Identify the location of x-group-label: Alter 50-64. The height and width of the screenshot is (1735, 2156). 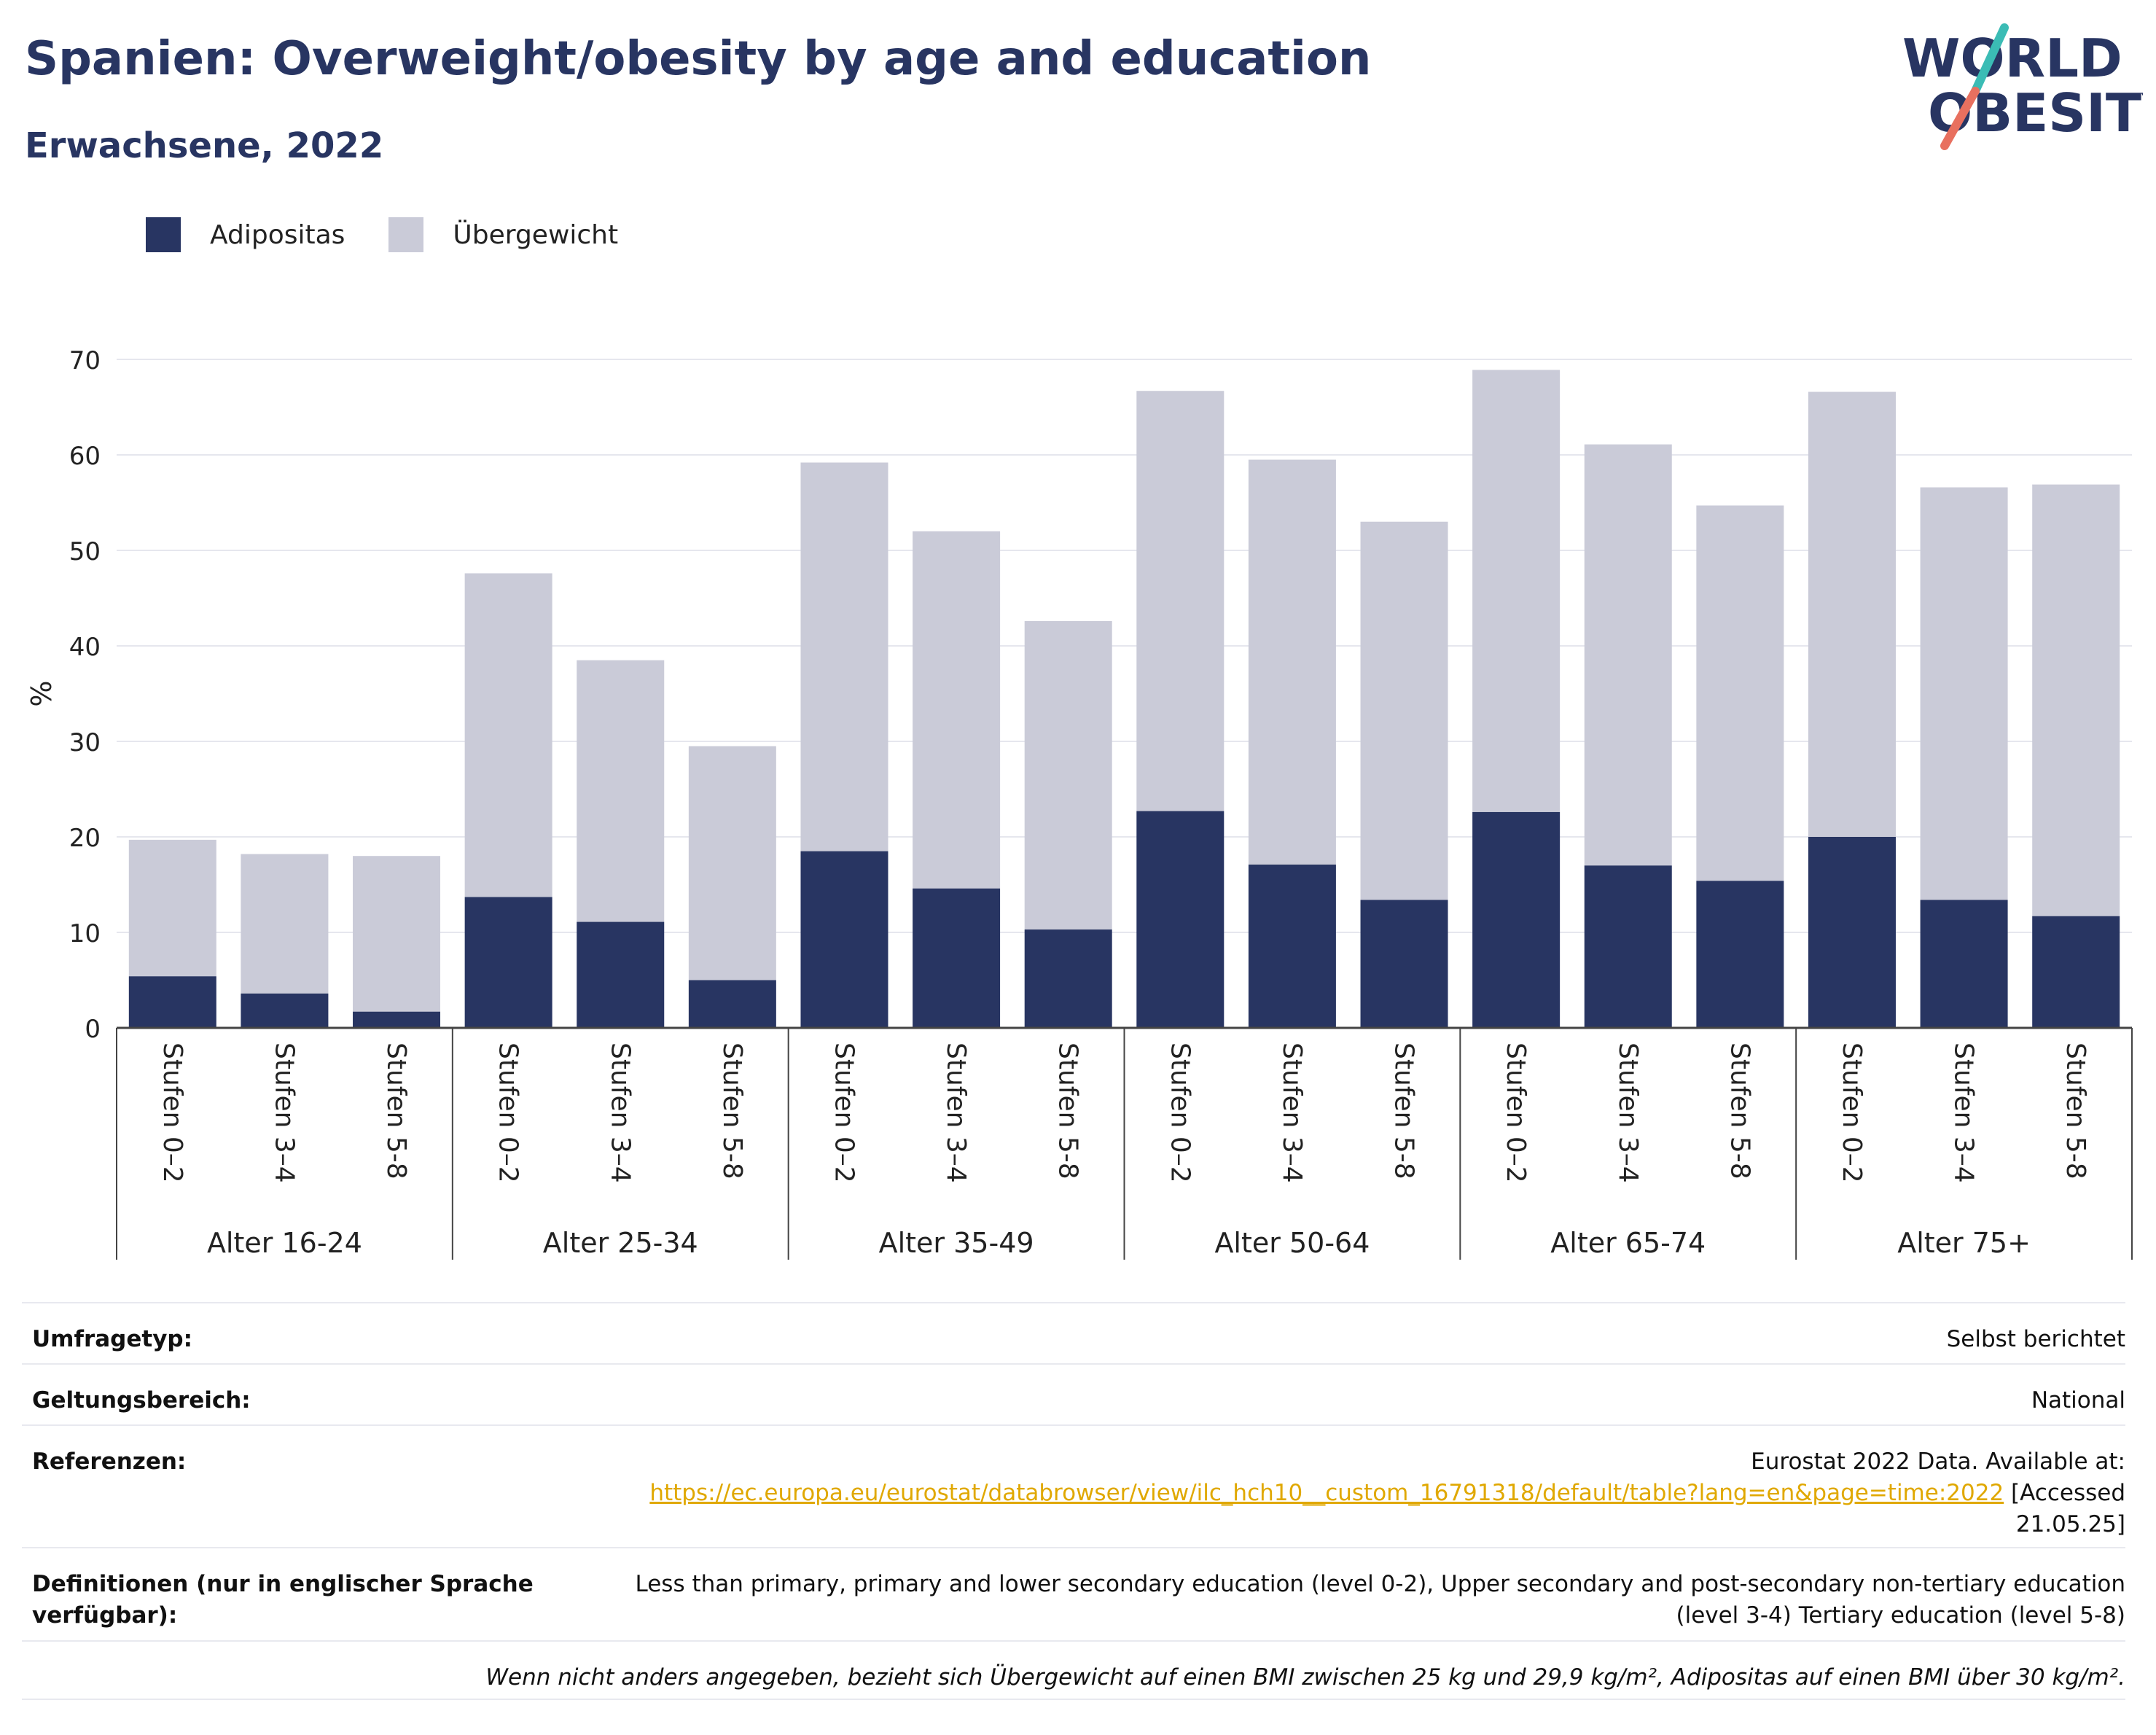
(1292, 1243).